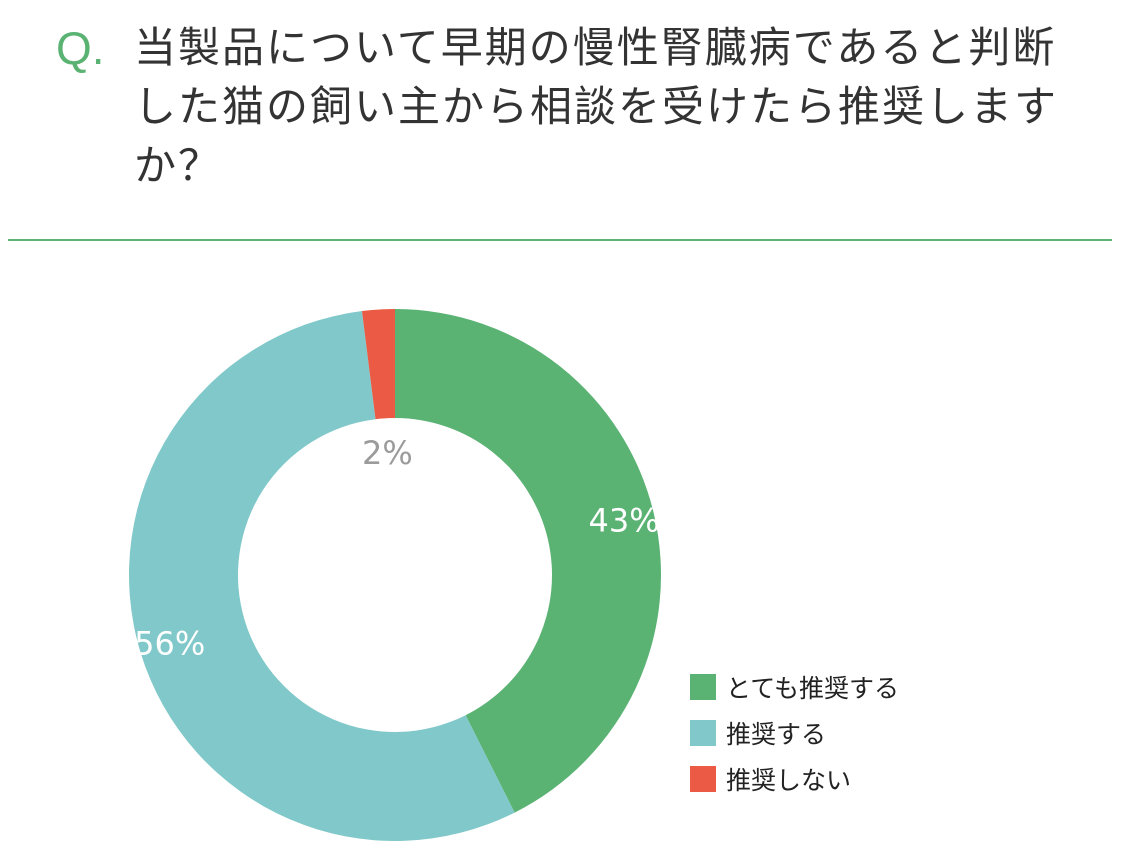 Image resolution: width=1126 pixels, height=864 pixels. What do you see at coordinates (387, 453) in the screenshot?
I see `slice-label-not-recommend: 2%` at bounding box center [387, 453].